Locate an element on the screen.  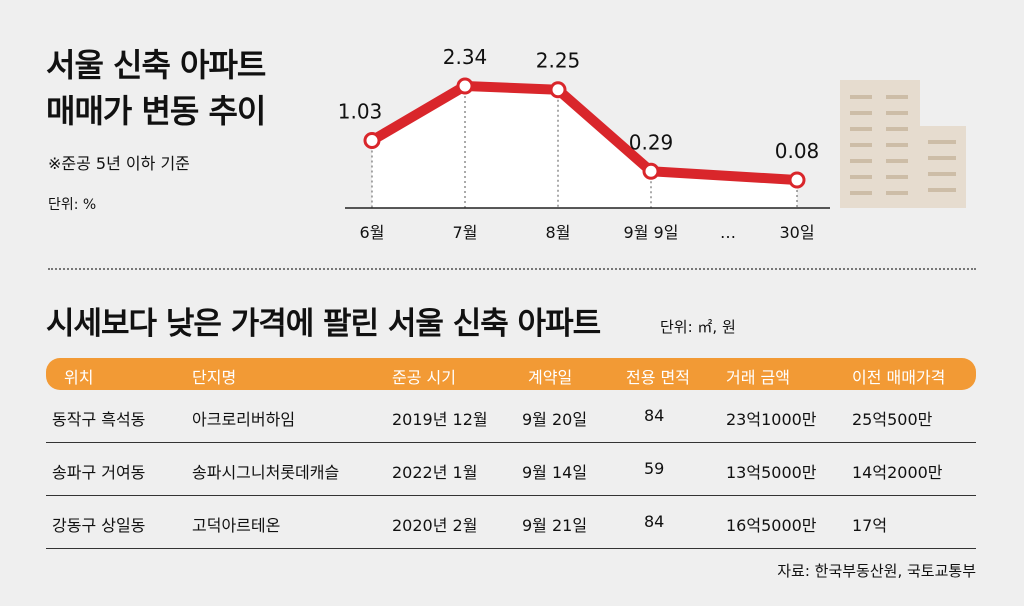
cell-contract-date: 9월 21일 is located at coordinates (555, 525).